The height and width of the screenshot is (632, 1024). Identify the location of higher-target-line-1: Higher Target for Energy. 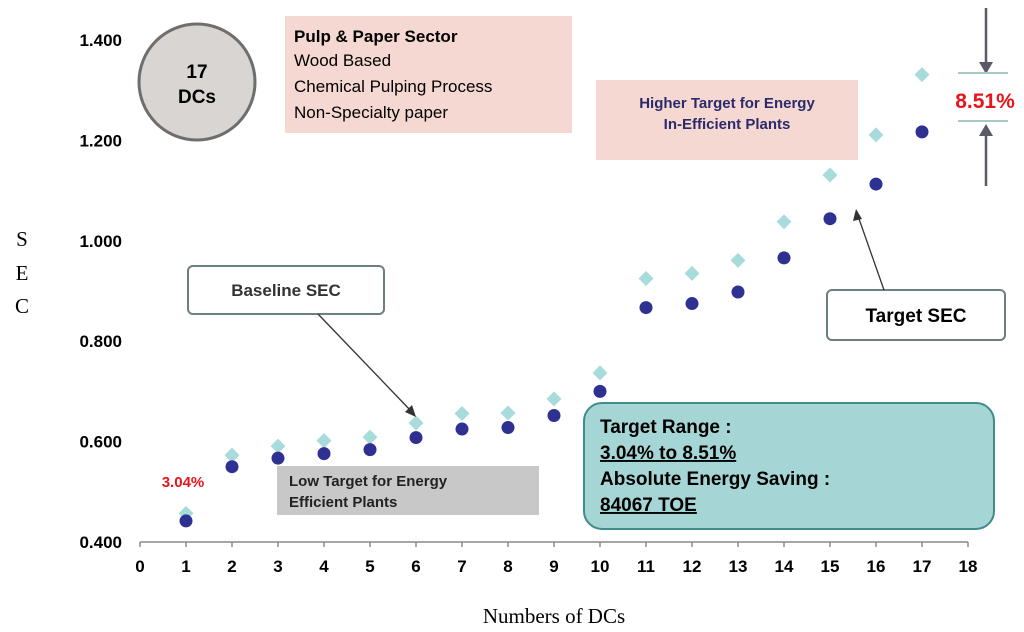
(727, 103).